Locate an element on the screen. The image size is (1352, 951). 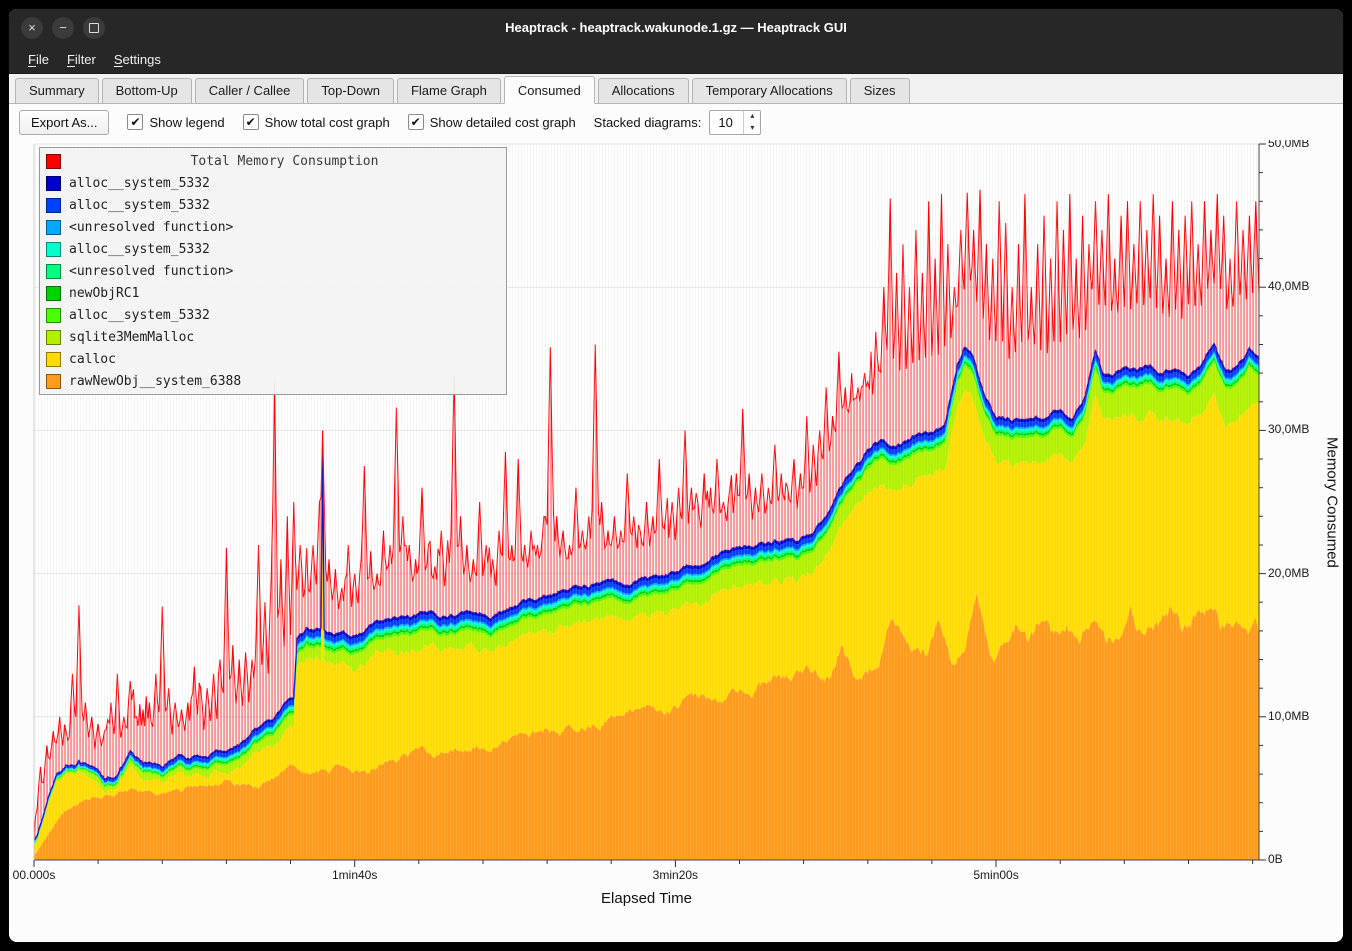
menubar: File Filter Settings is located at coordinates (676, 60).